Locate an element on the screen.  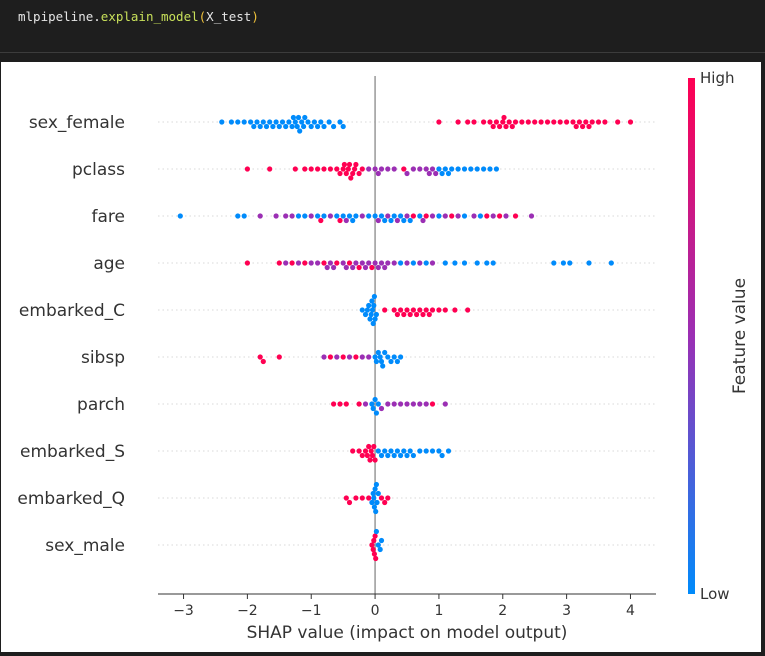
x-tick-label: −1 is located at coordinates (311, 611).